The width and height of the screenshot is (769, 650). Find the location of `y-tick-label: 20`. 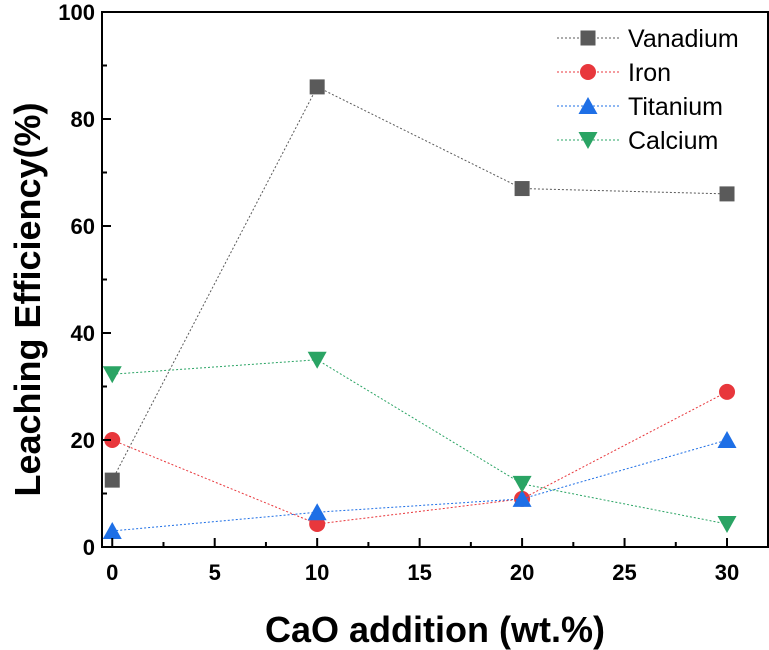

y-tick-label: 20 is located at coordinates (83, 440).